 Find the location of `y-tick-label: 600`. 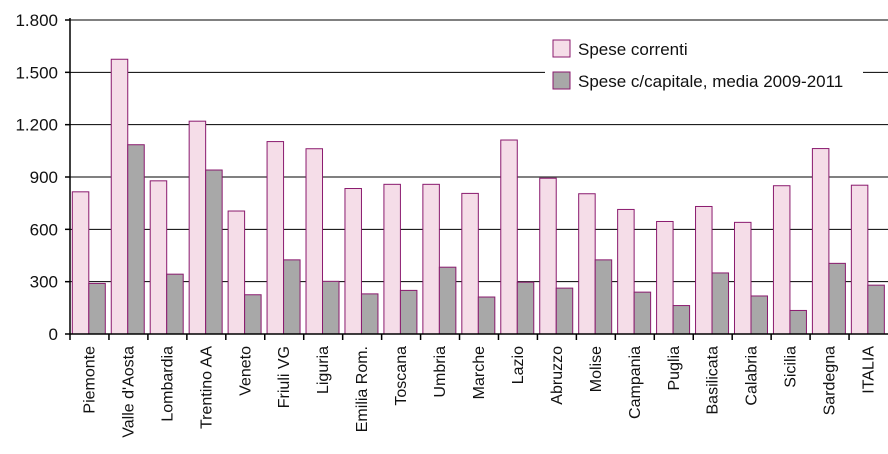

y-tick-label: 600 is located at coordinates (44, 229).